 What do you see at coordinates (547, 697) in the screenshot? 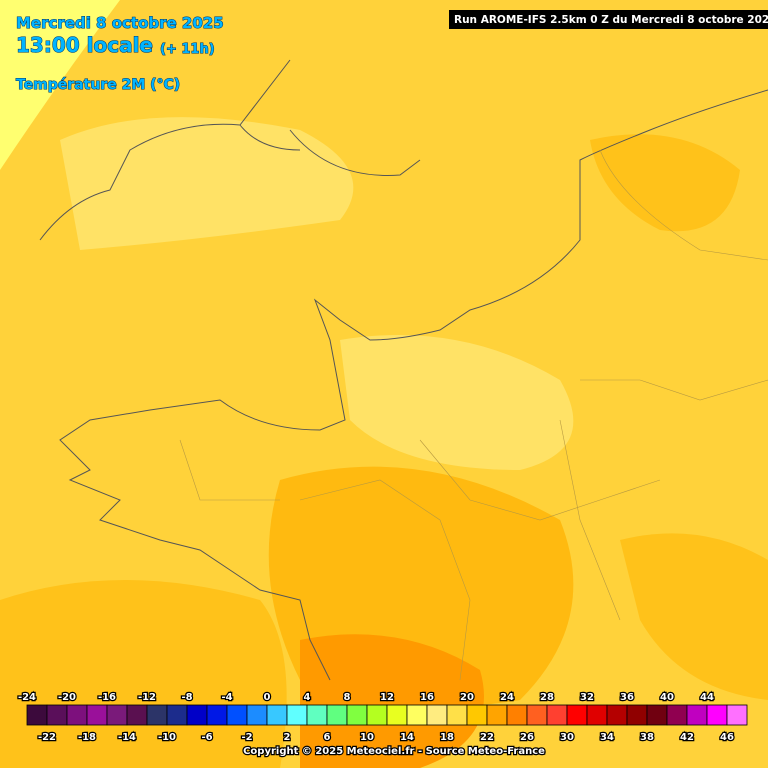
I see `legend-label: 28` at bounding box center [547, 697].